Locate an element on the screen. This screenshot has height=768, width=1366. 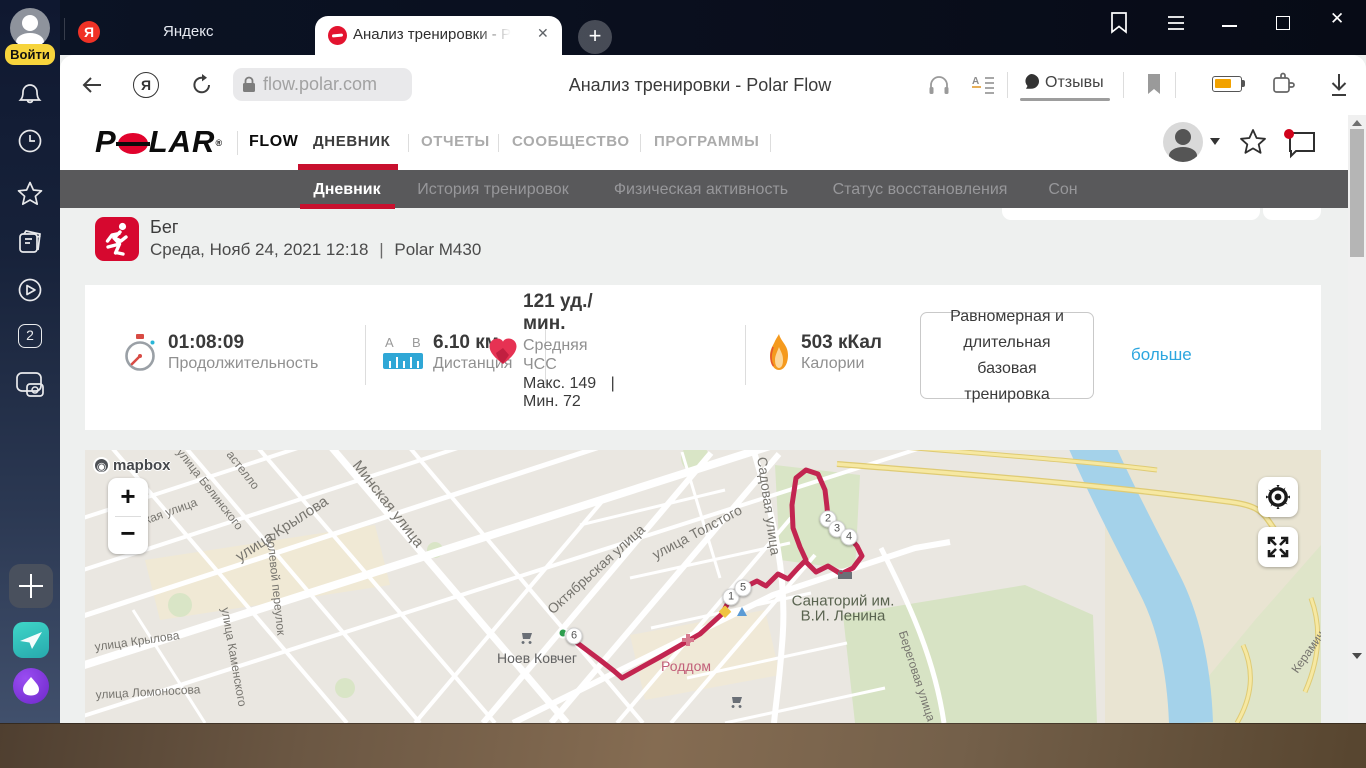
tab-active: Анализ тренировки - P ✕ is located at coordinates (438, 35).